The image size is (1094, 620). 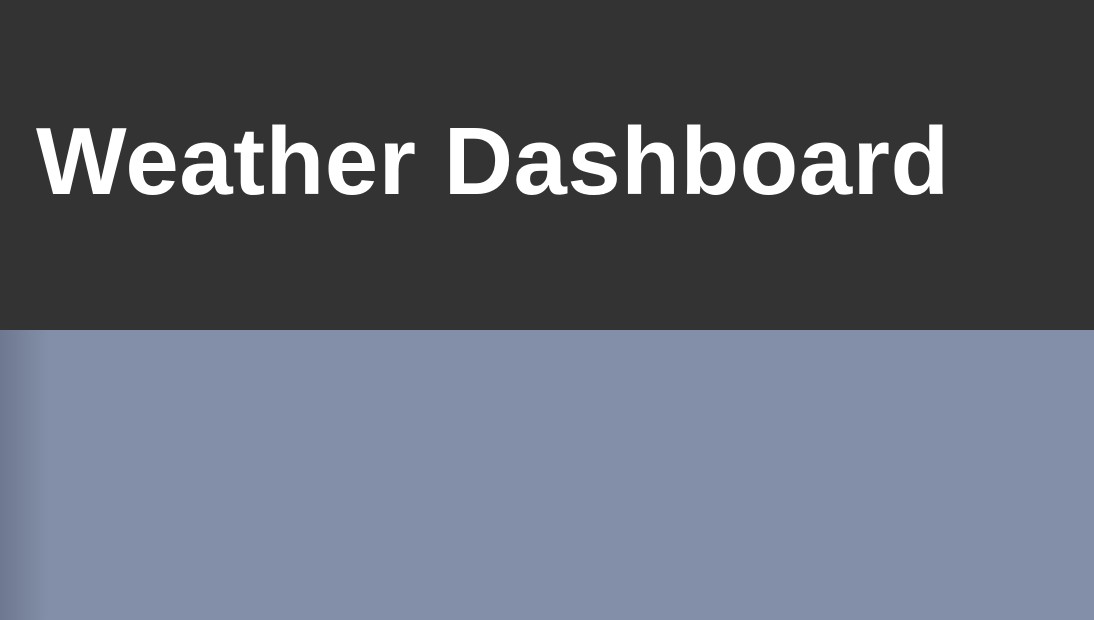 What do you see at coordinates (24, 475) in the screenshot?
I see `left-edge-shadow` at bounding box center [24, 475].